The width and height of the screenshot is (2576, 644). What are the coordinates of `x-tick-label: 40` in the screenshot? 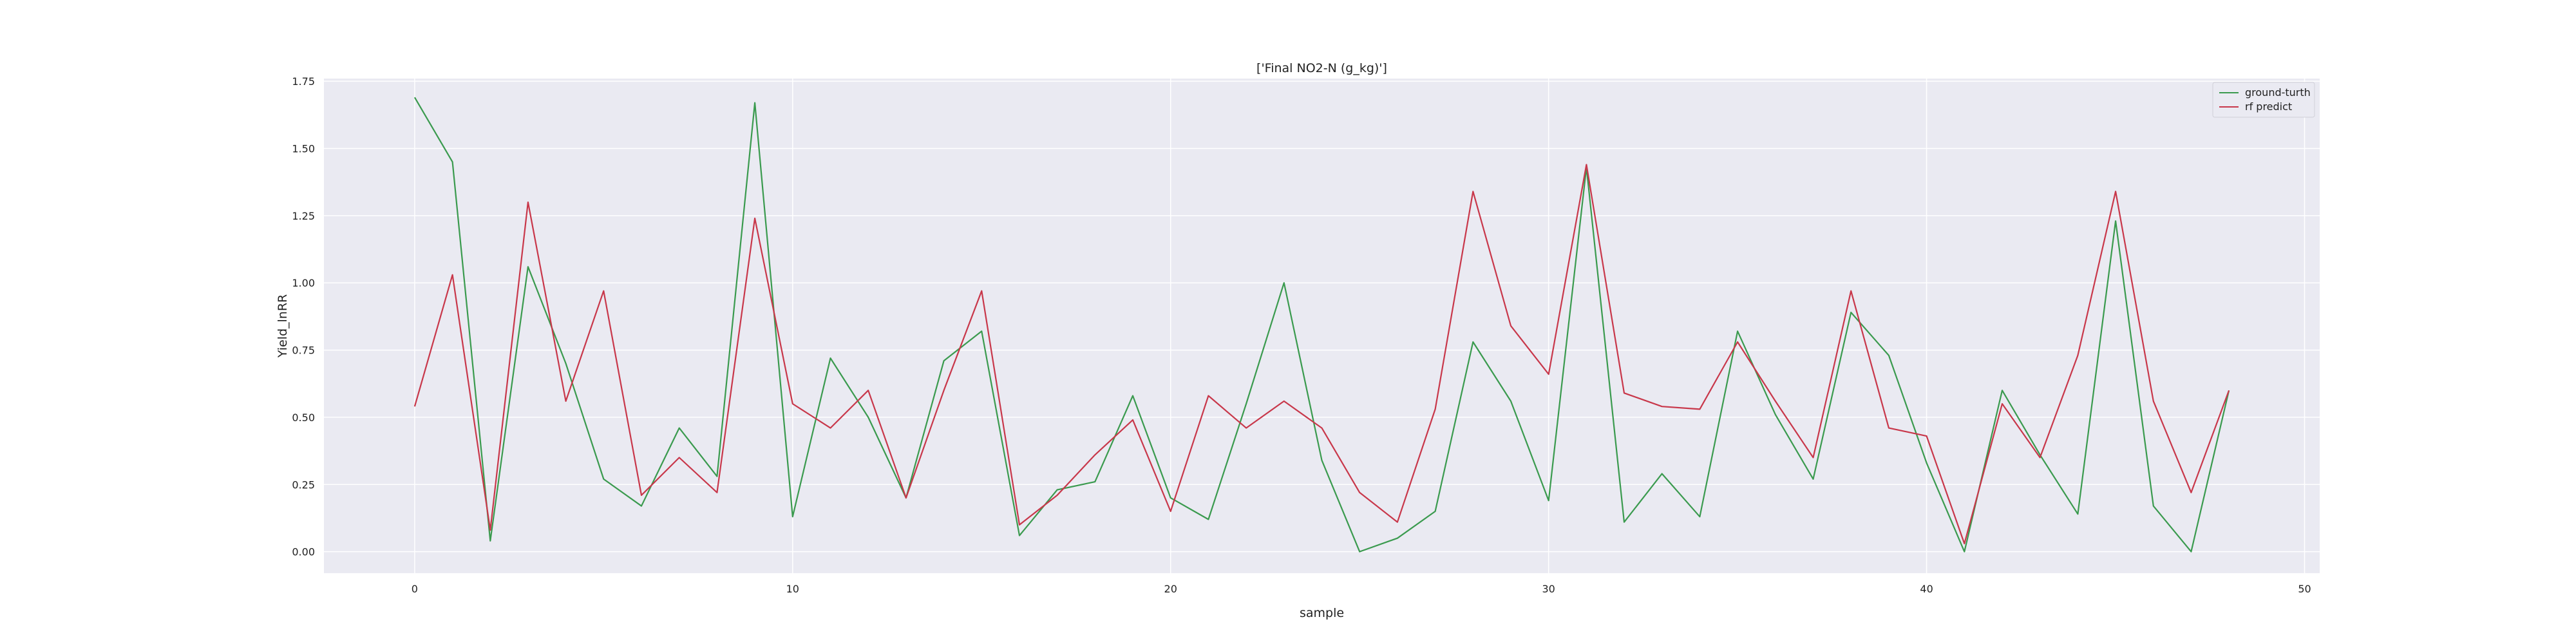 It's located at (1927, 589).